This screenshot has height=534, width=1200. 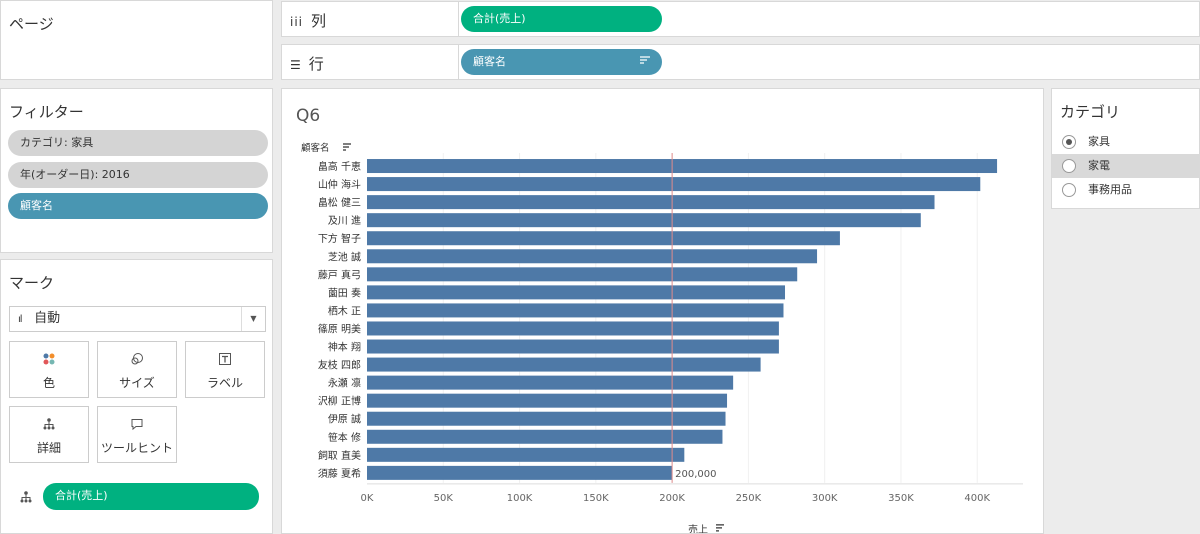 I want to click on x-tick-label: 0K, so click(x=367, y=498).